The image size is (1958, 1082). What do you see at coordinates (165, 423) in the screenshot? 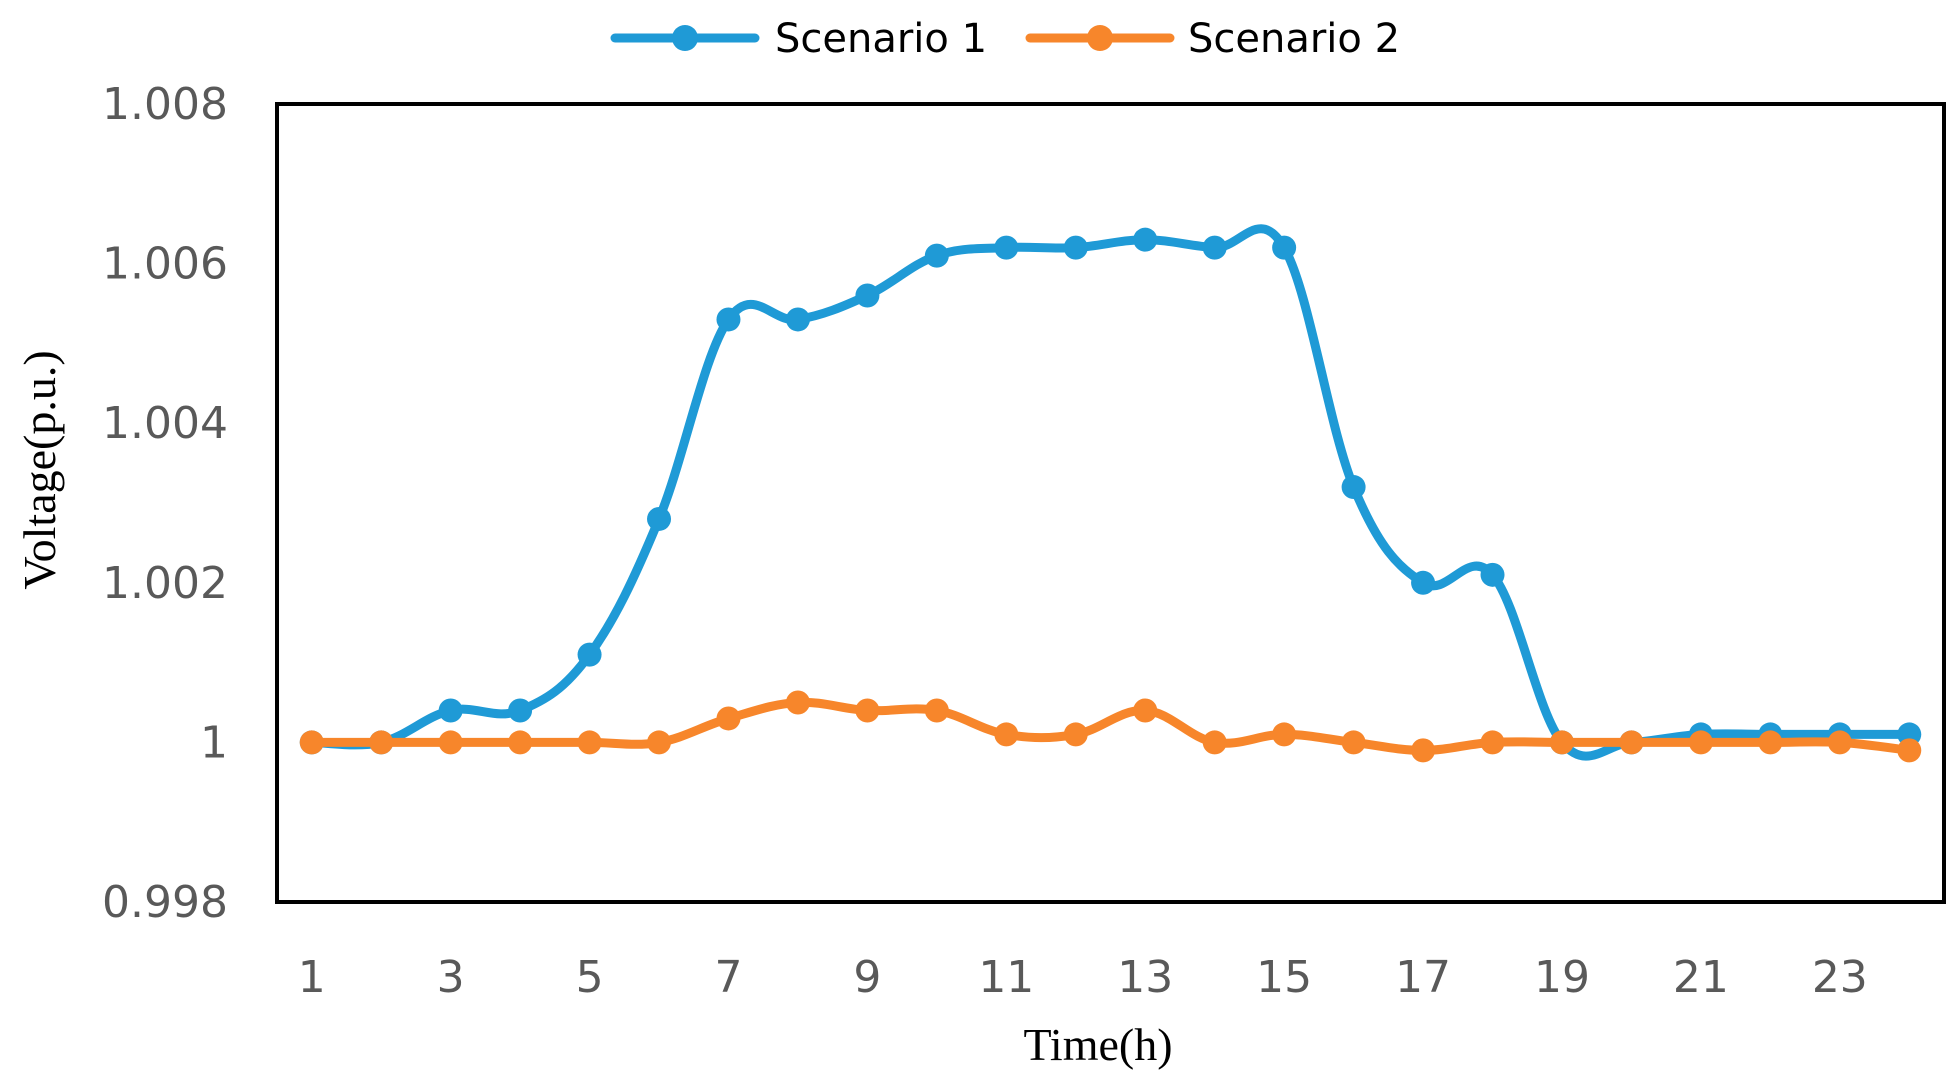
I see `y-tick-label: 1.004` at bounding box center [165, 423].